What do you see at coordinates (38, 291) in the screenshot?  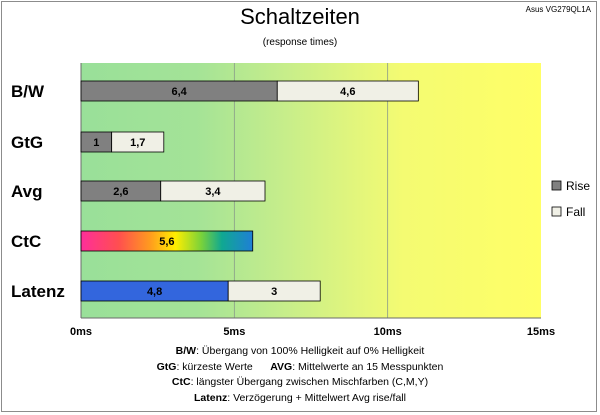 I see `category-label: Latenz` at bounding box center [38, 291].